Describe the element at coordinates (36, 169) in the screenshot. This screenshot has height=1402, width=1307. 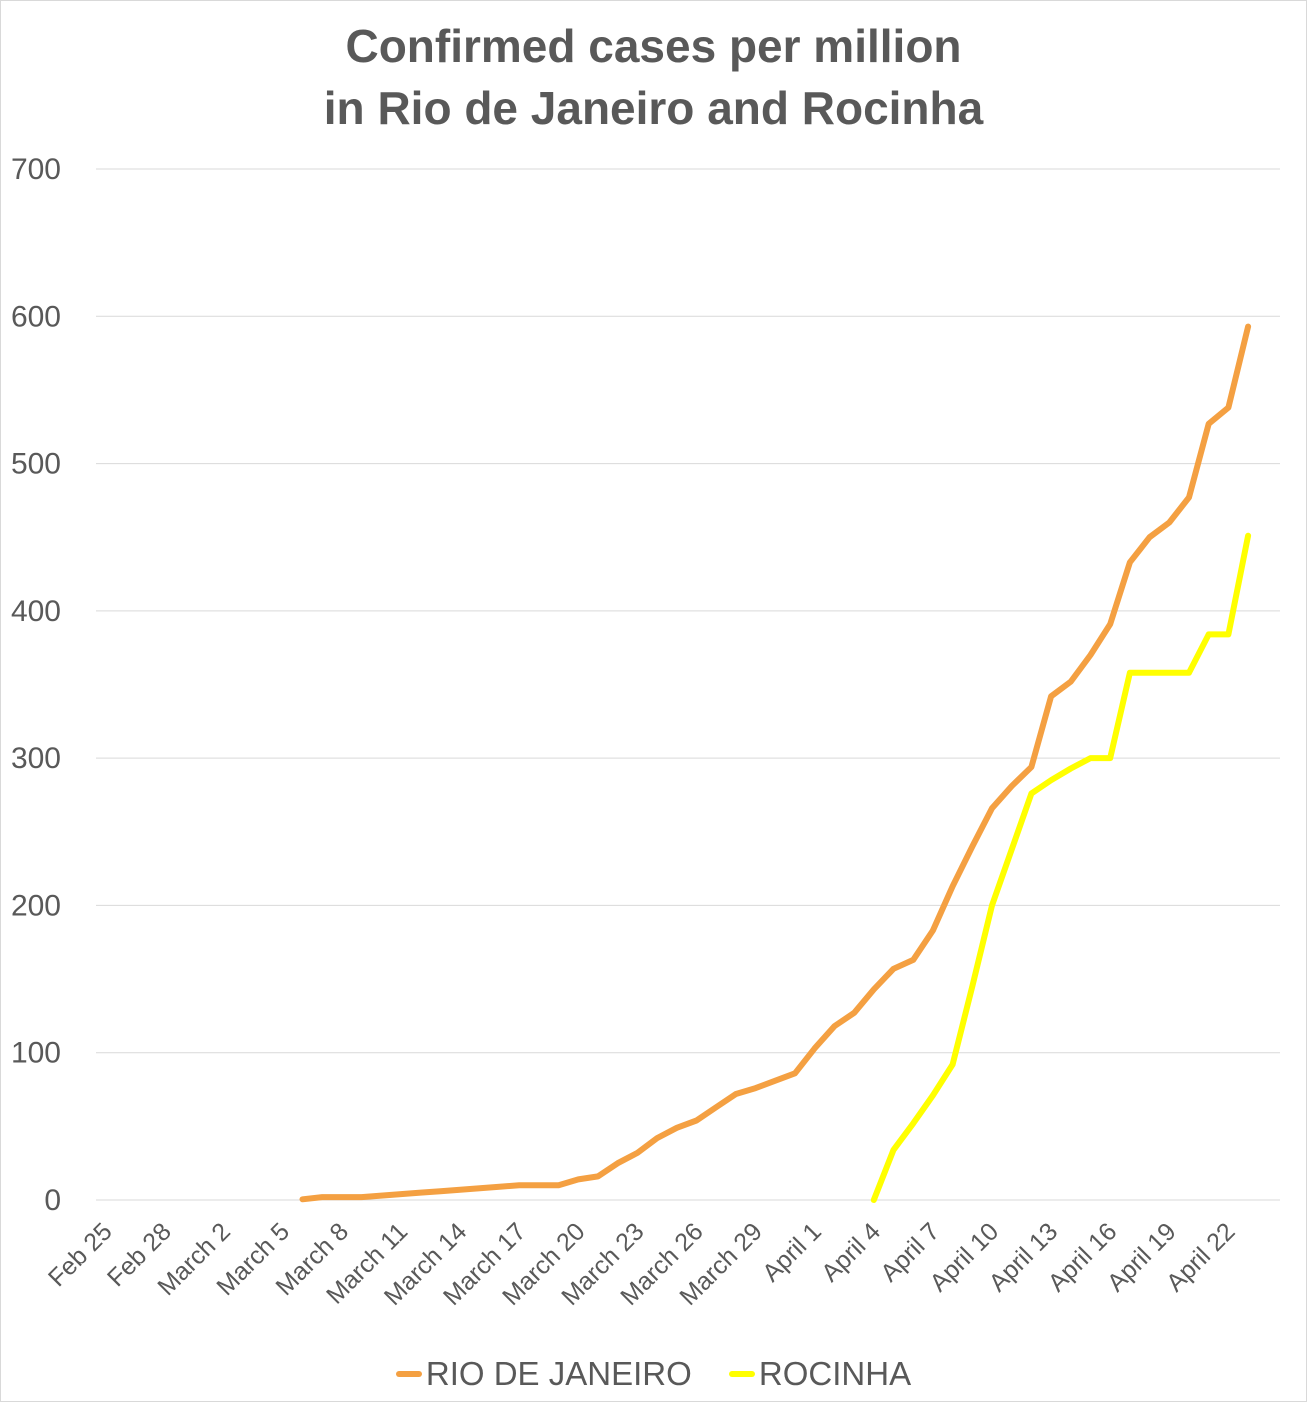
I see `y-tick-label: 700` at that location.